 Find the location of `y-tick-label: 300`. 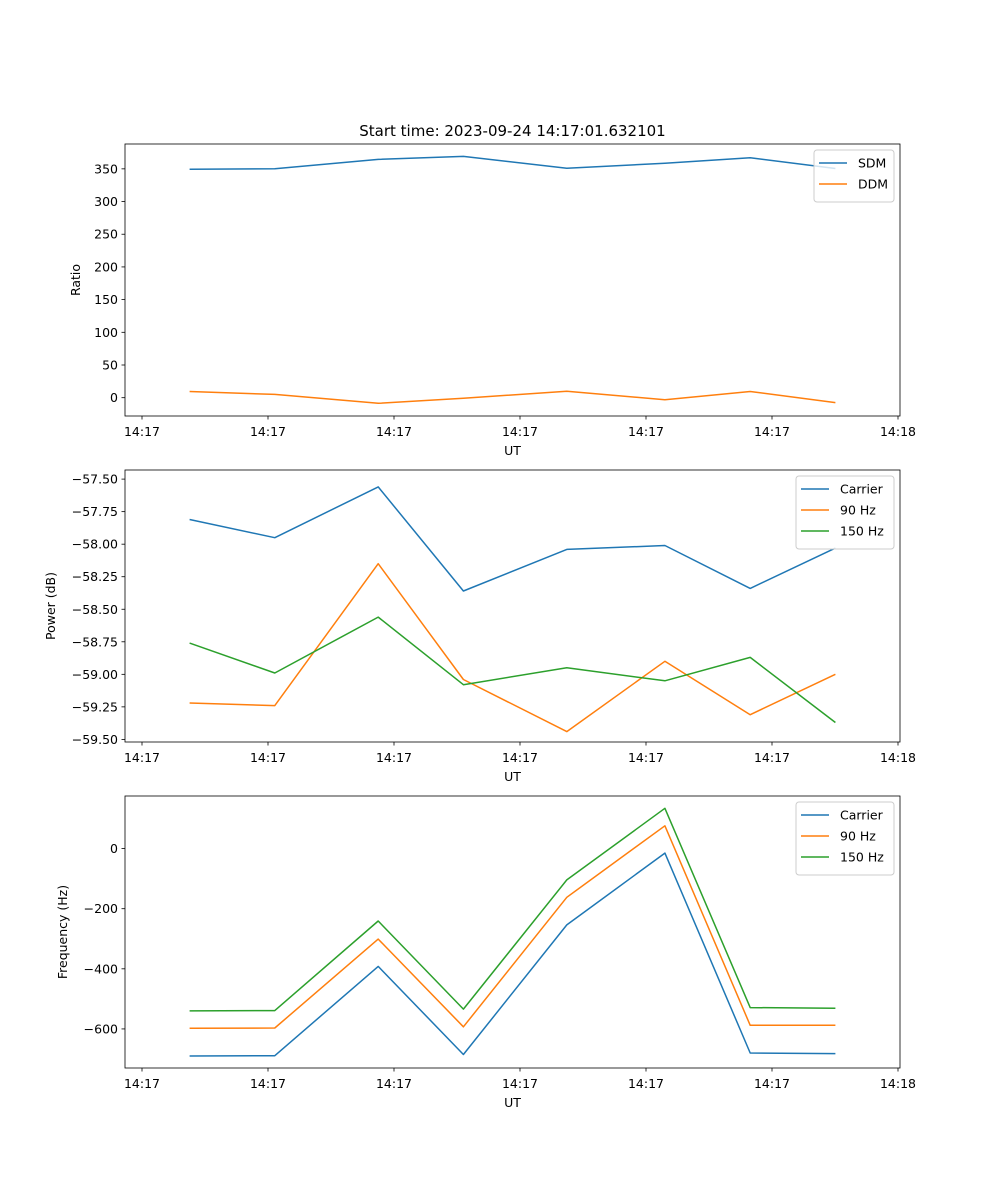

y-tick-label: 300 is located at coordinates (106, 201).